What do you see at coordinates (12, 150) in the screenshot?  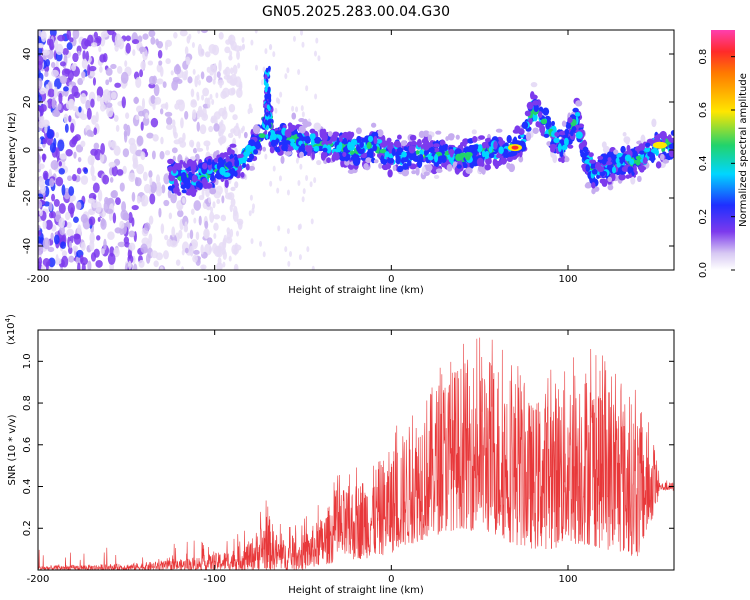 I see `spectrogram-ylabel: Frequency (Hz)` at bounding box center [12, 150].